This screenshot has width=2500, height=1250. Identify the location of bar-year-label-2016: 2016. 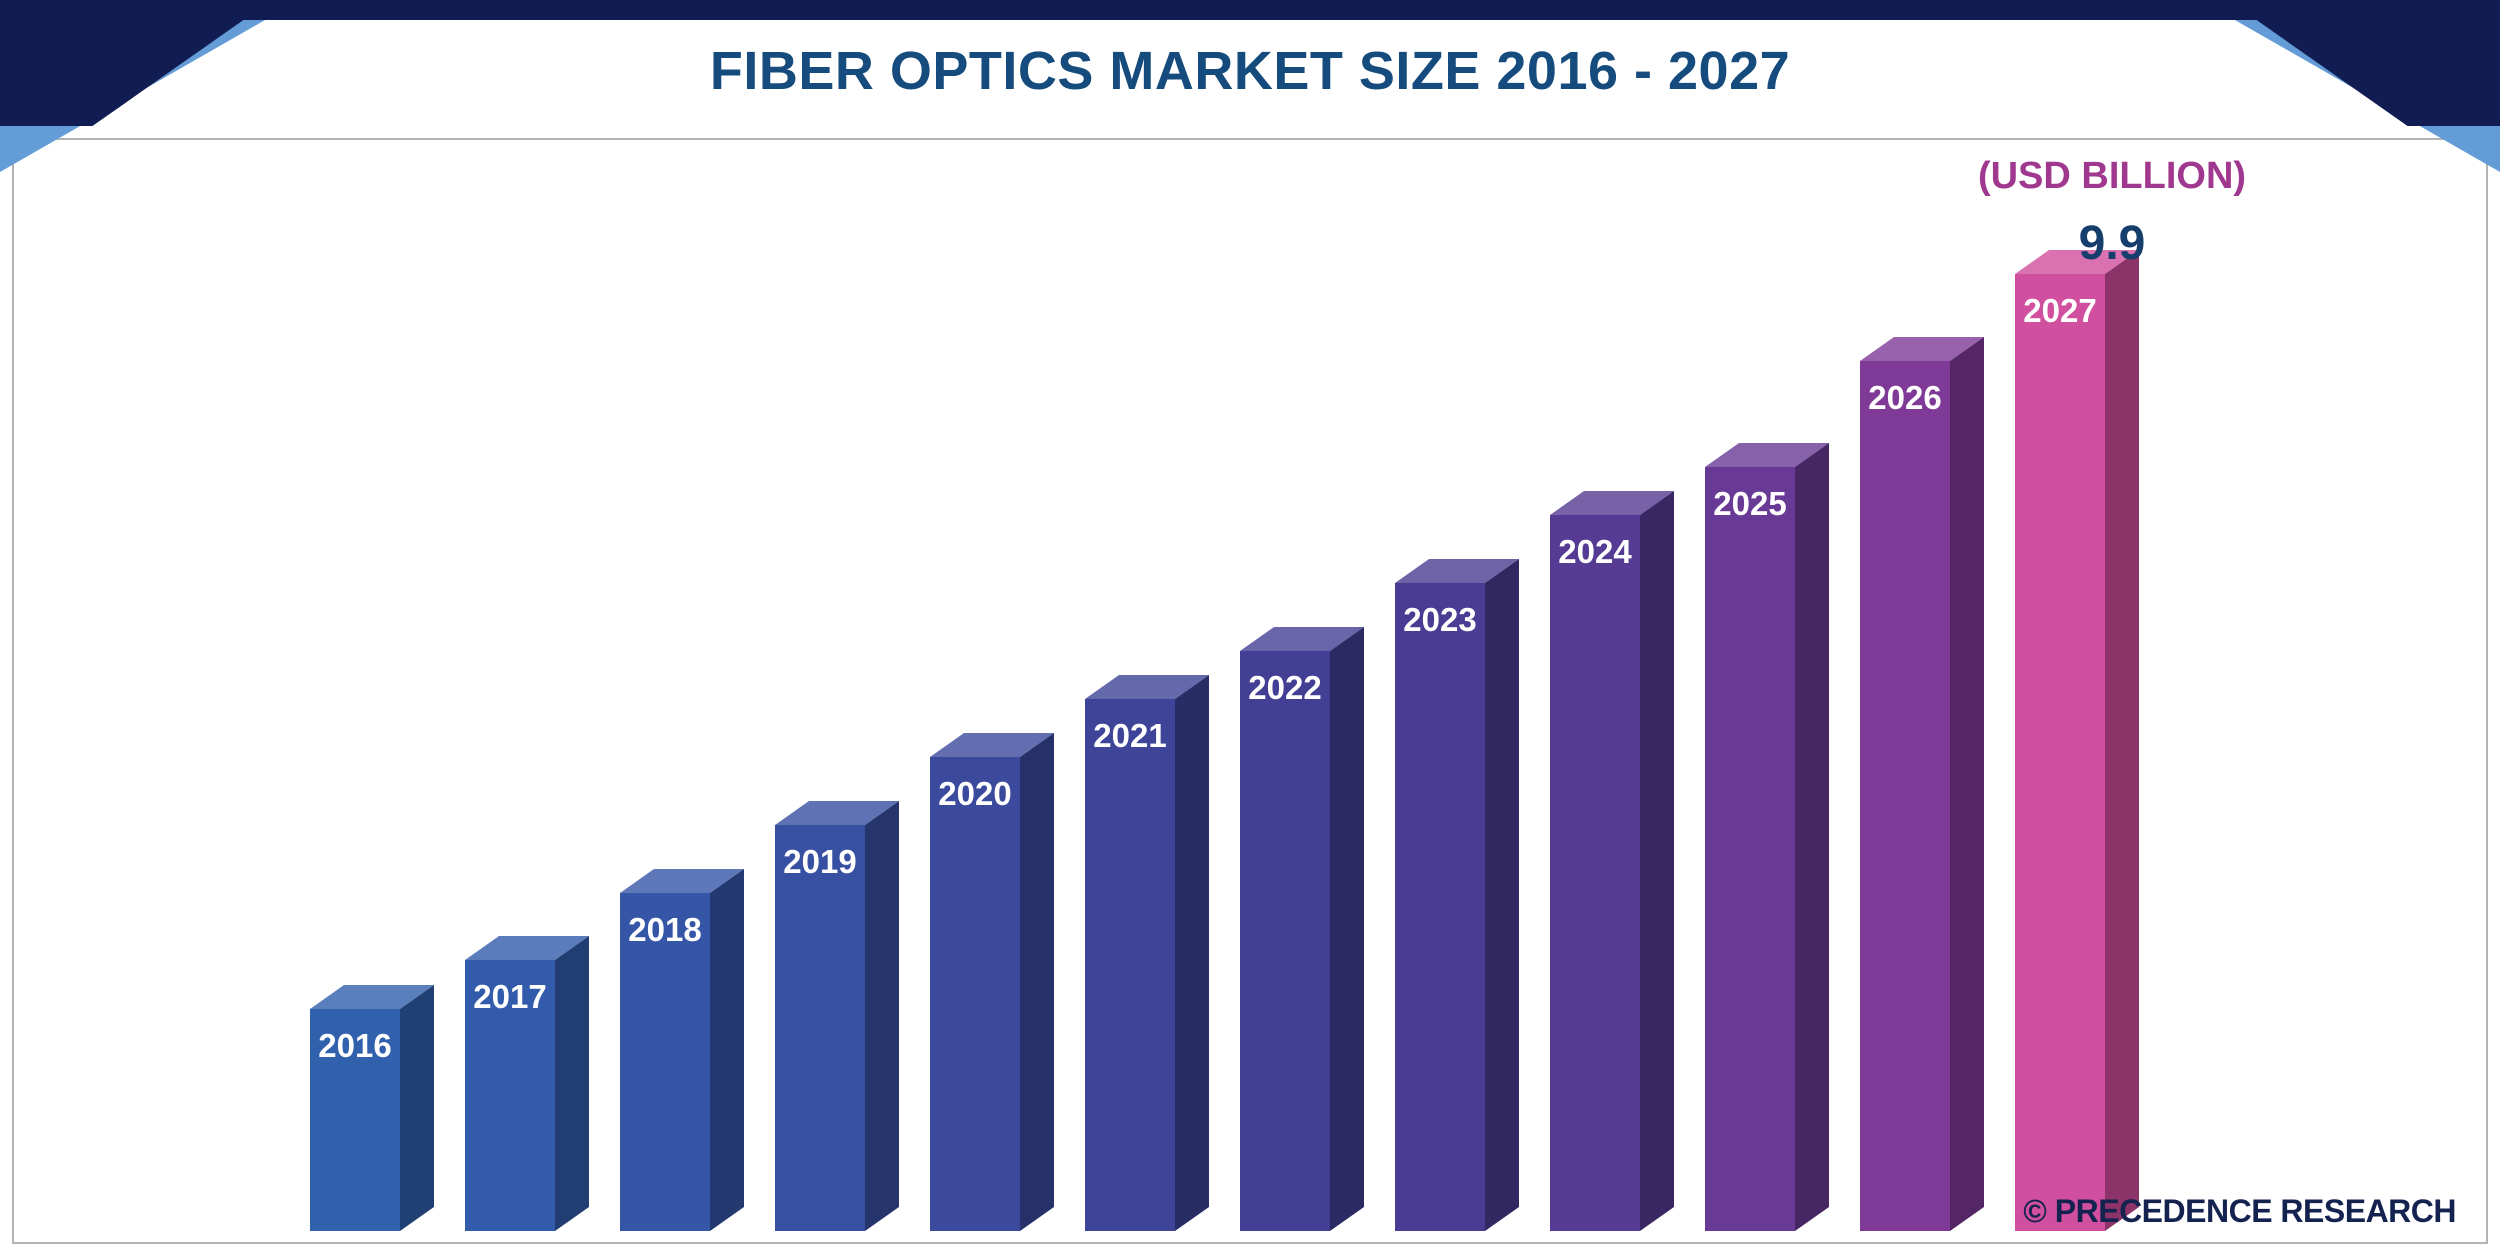
(355, 1045).